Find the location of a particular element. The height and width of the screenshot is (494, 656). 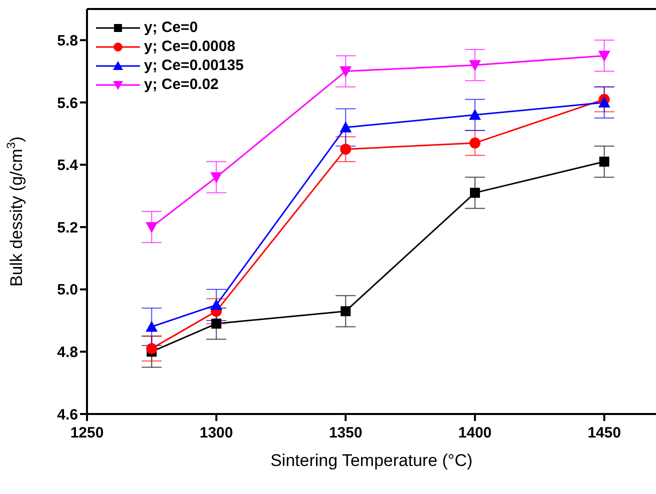

y-tick-label: 5.0 is located at coordinates (67, 290).